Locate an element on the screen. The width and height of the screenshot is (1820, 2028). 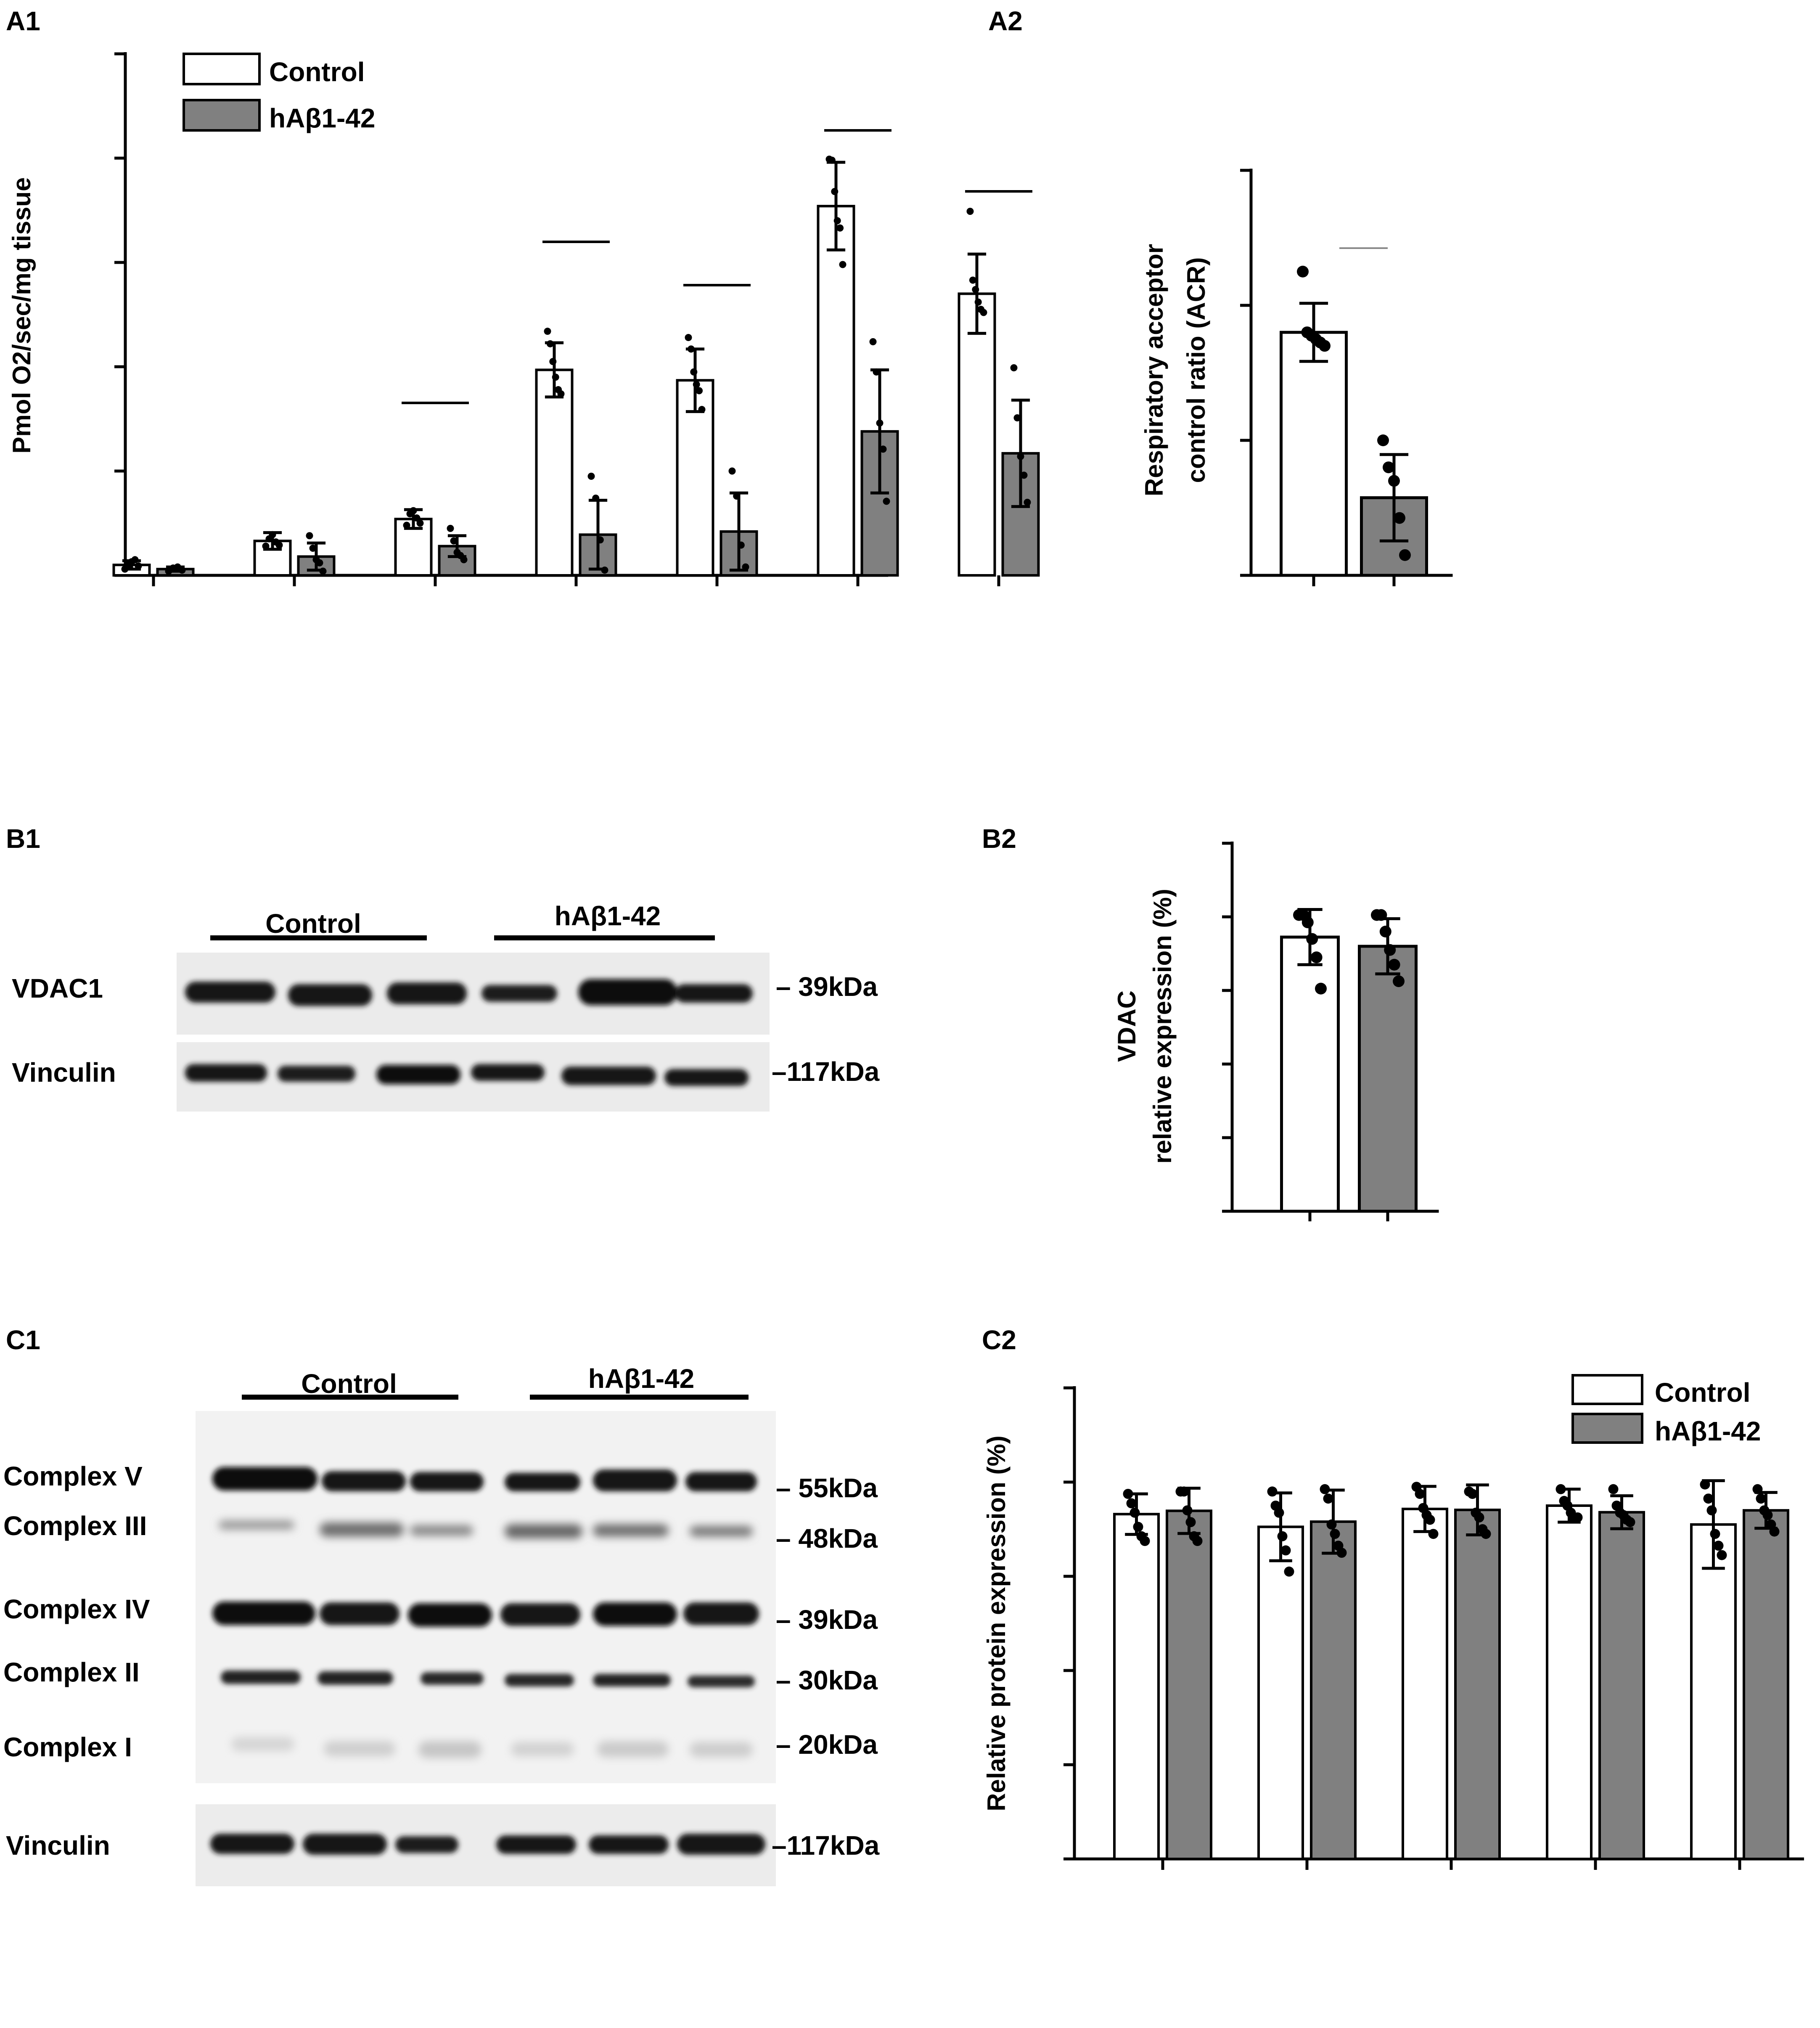
a1-legend-swatch-control is located at coordinates (222, 69).